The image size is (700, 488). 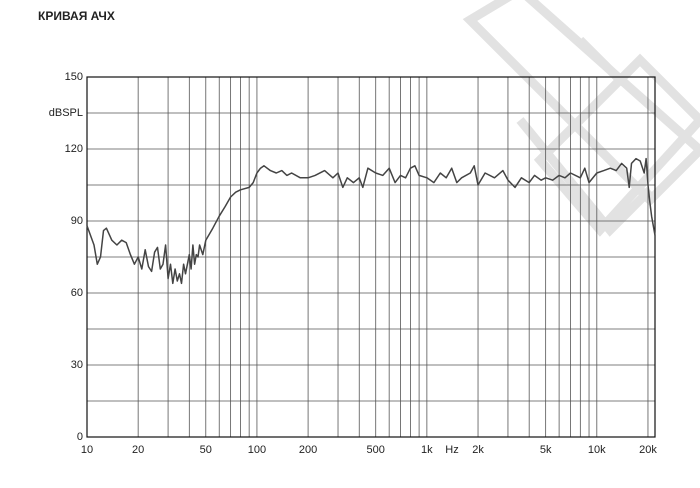 I want to click on chart-title: КРИВАЯ АЧХ, so click(x=76, y=16).